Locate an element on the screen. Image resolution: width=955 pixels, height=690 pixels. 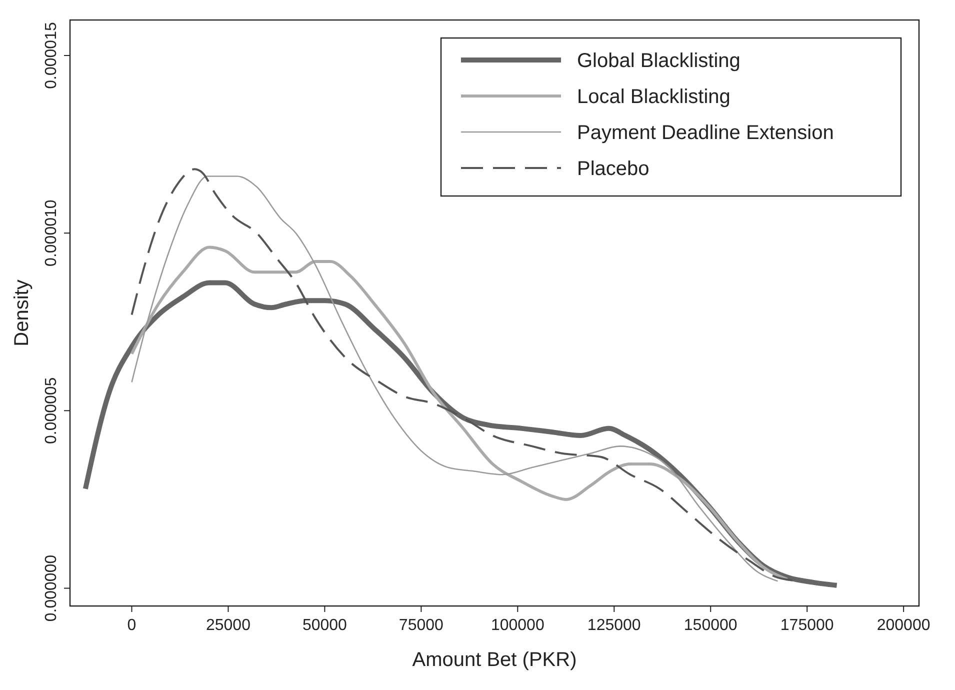
legend-label: Payment Deadline Extension is located at coordinates (705, 133).